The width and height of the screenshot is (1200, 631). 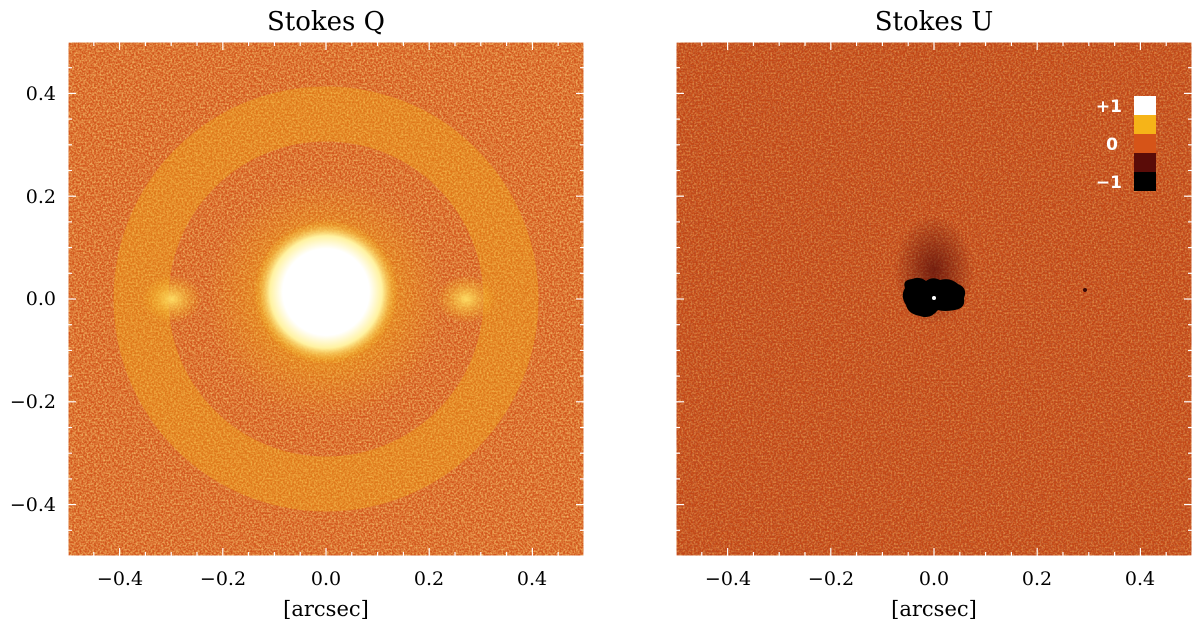 What do you see at coordinates (1126, 144) in the screenshot?
I see `colorbar: +1 0 −1` at bounding box center [1126, 144].